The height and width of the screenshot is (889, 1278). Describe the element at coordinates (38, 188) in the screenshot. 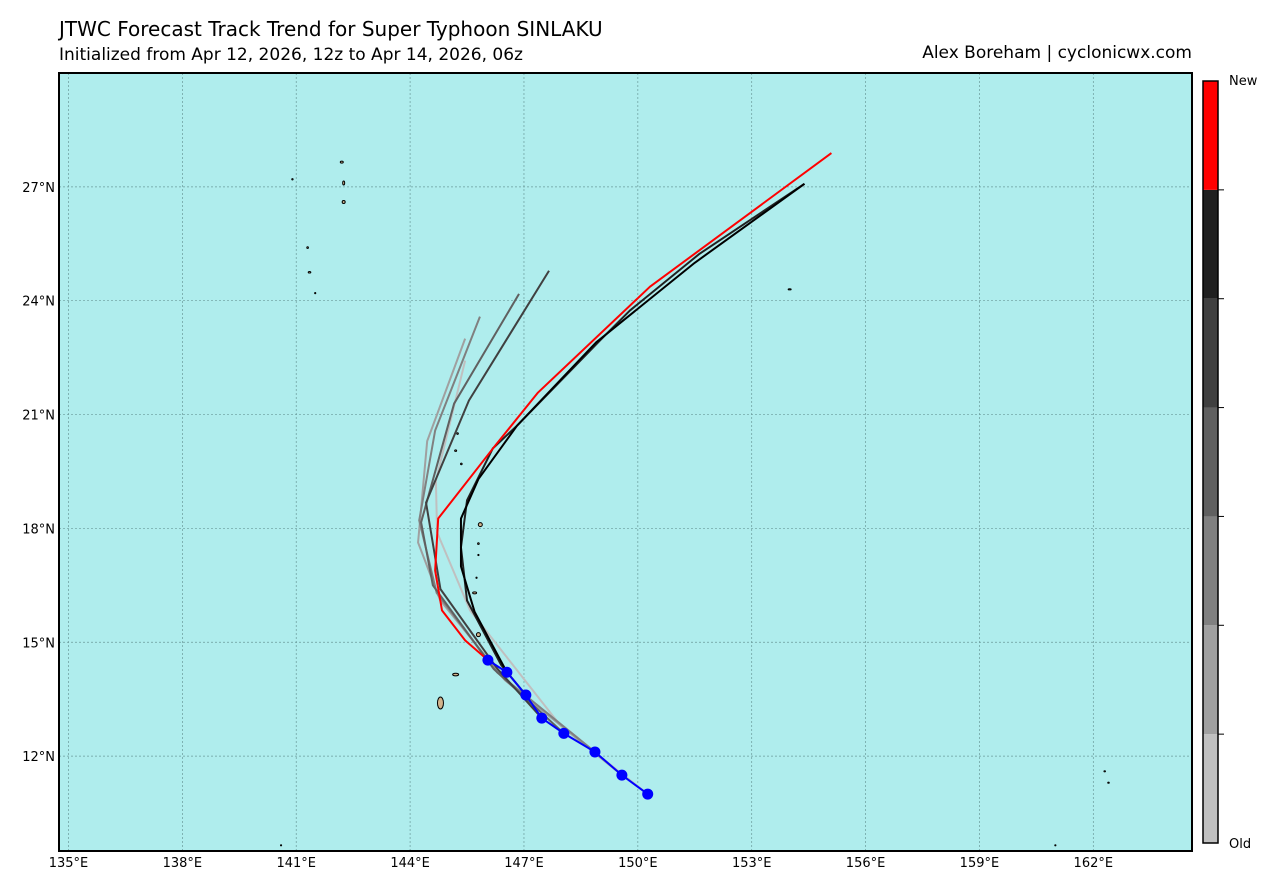

I see `y-tick-label: 27°N` at that location.